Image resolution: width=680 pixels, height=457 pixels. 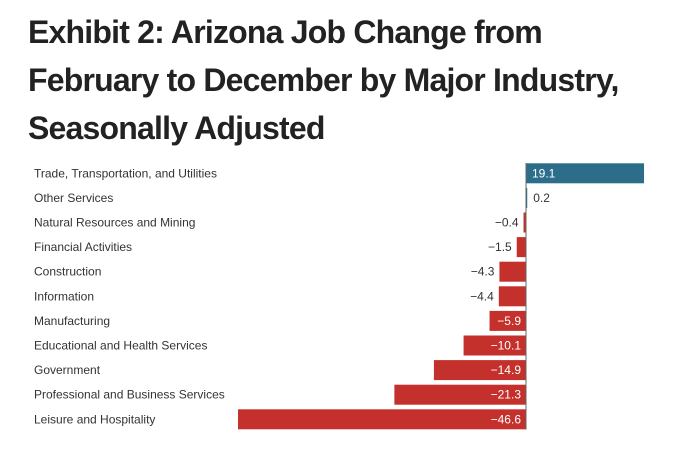 I want to click on category-label: Manufacturing, so click(x=72, y=321).